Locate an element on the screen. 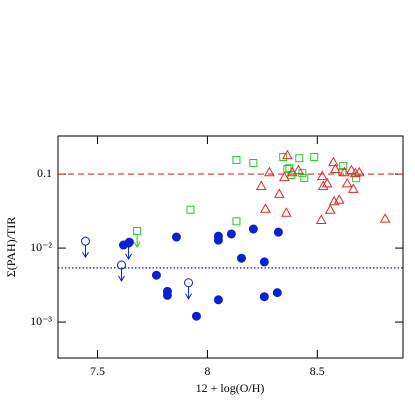 The image size is (415, 415). x-tick-label: 7.5 is located at coordinates (97, 371).